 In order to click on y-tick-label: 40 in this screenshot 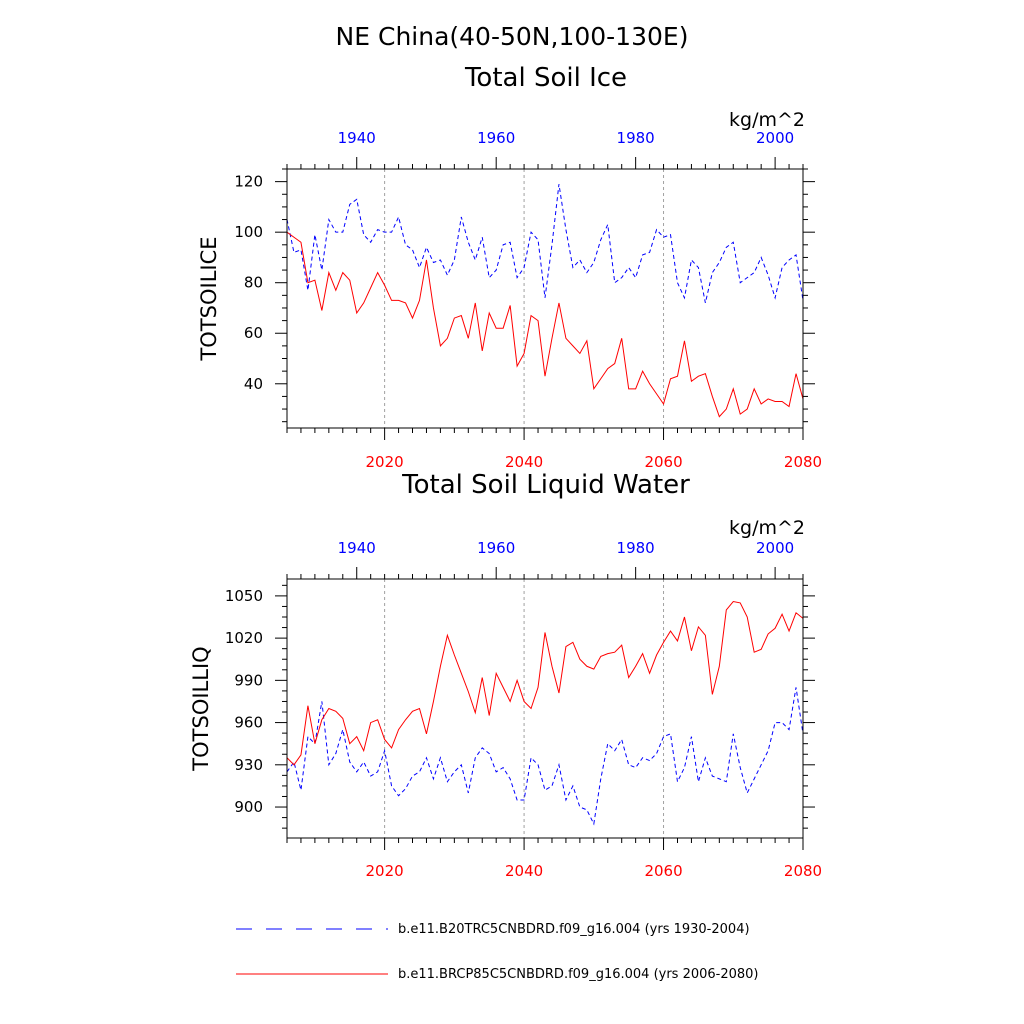, I will do `click(253, 384)`.